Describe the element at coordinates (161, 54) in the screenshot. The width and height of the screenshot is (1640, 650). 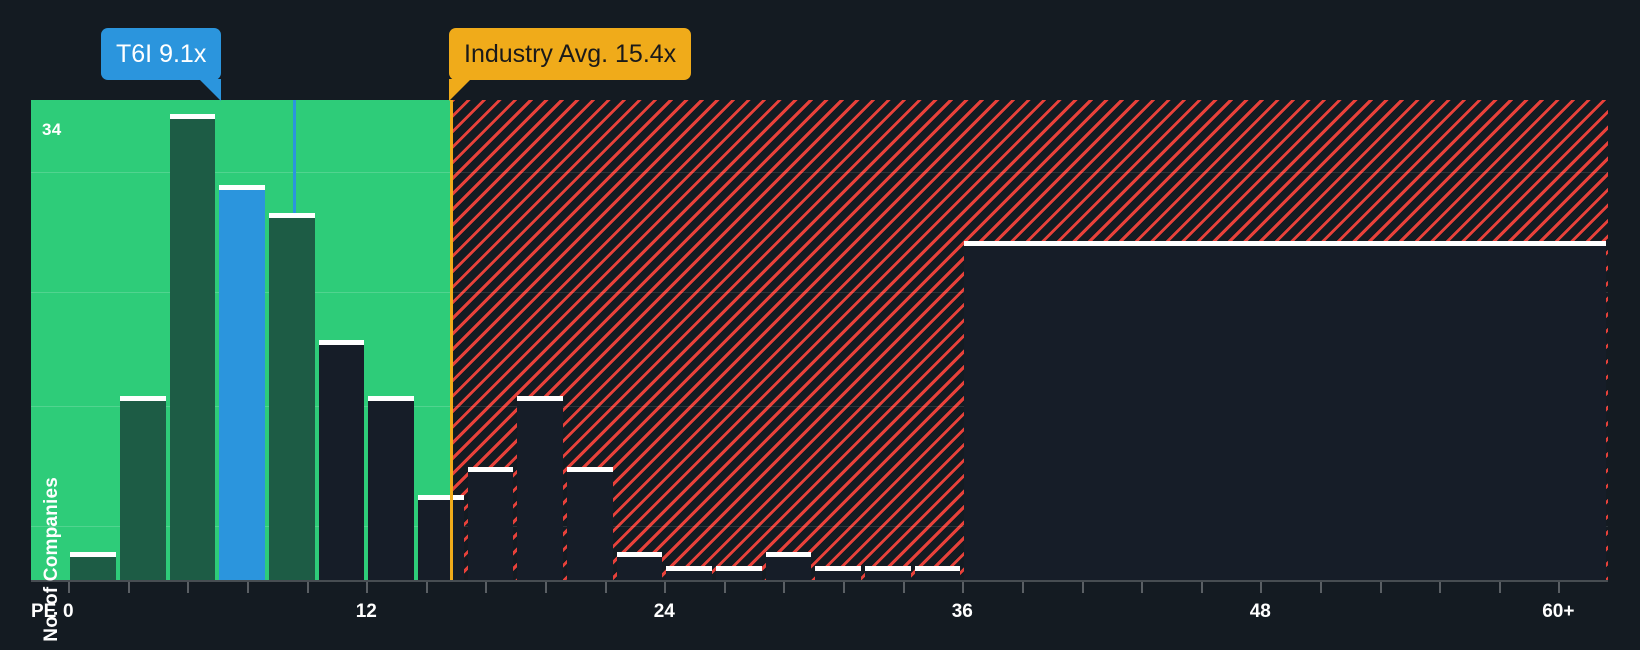
I see `callout-t6i: T6I 9.1x` at that location.